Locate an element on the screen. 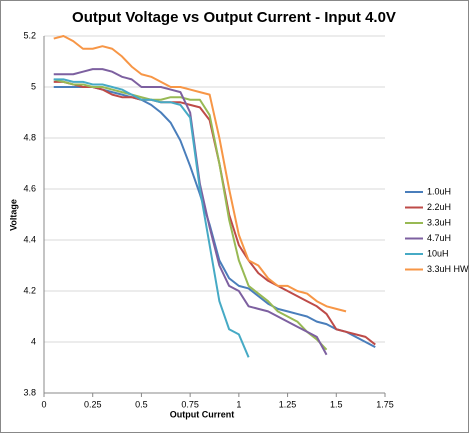  y-tick-label: 4.6 is located at coordinates (29, 188).